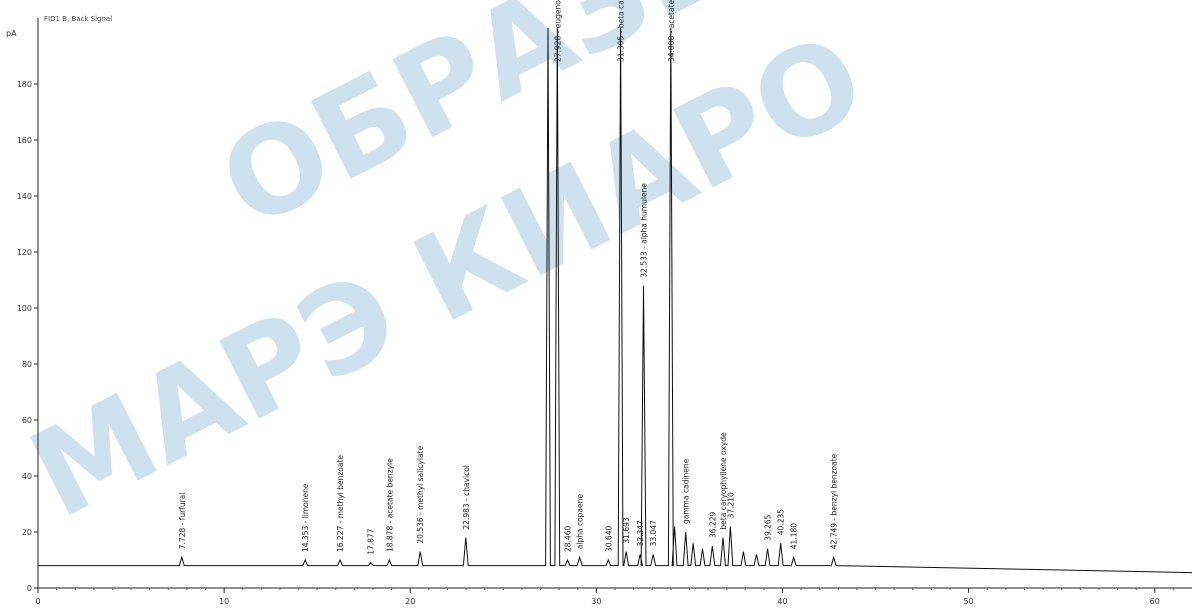  I want to click on peak-label: 27.928 - eugenol, so click(557, 31).